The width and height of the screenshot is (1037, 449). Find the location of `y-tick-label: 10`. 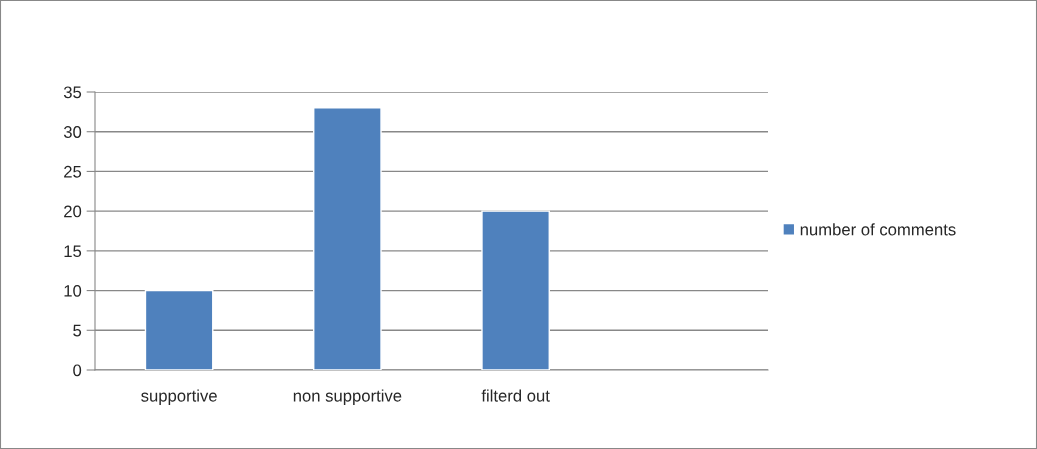

y-tick-label: 10 is located at coordinates (73, 290).